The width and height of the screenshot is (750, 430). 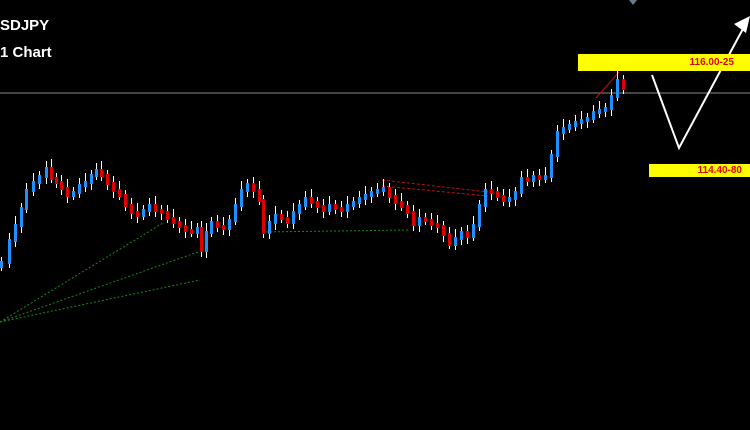 I want to click on trend-channel-lines, so click(x=500, y=134).